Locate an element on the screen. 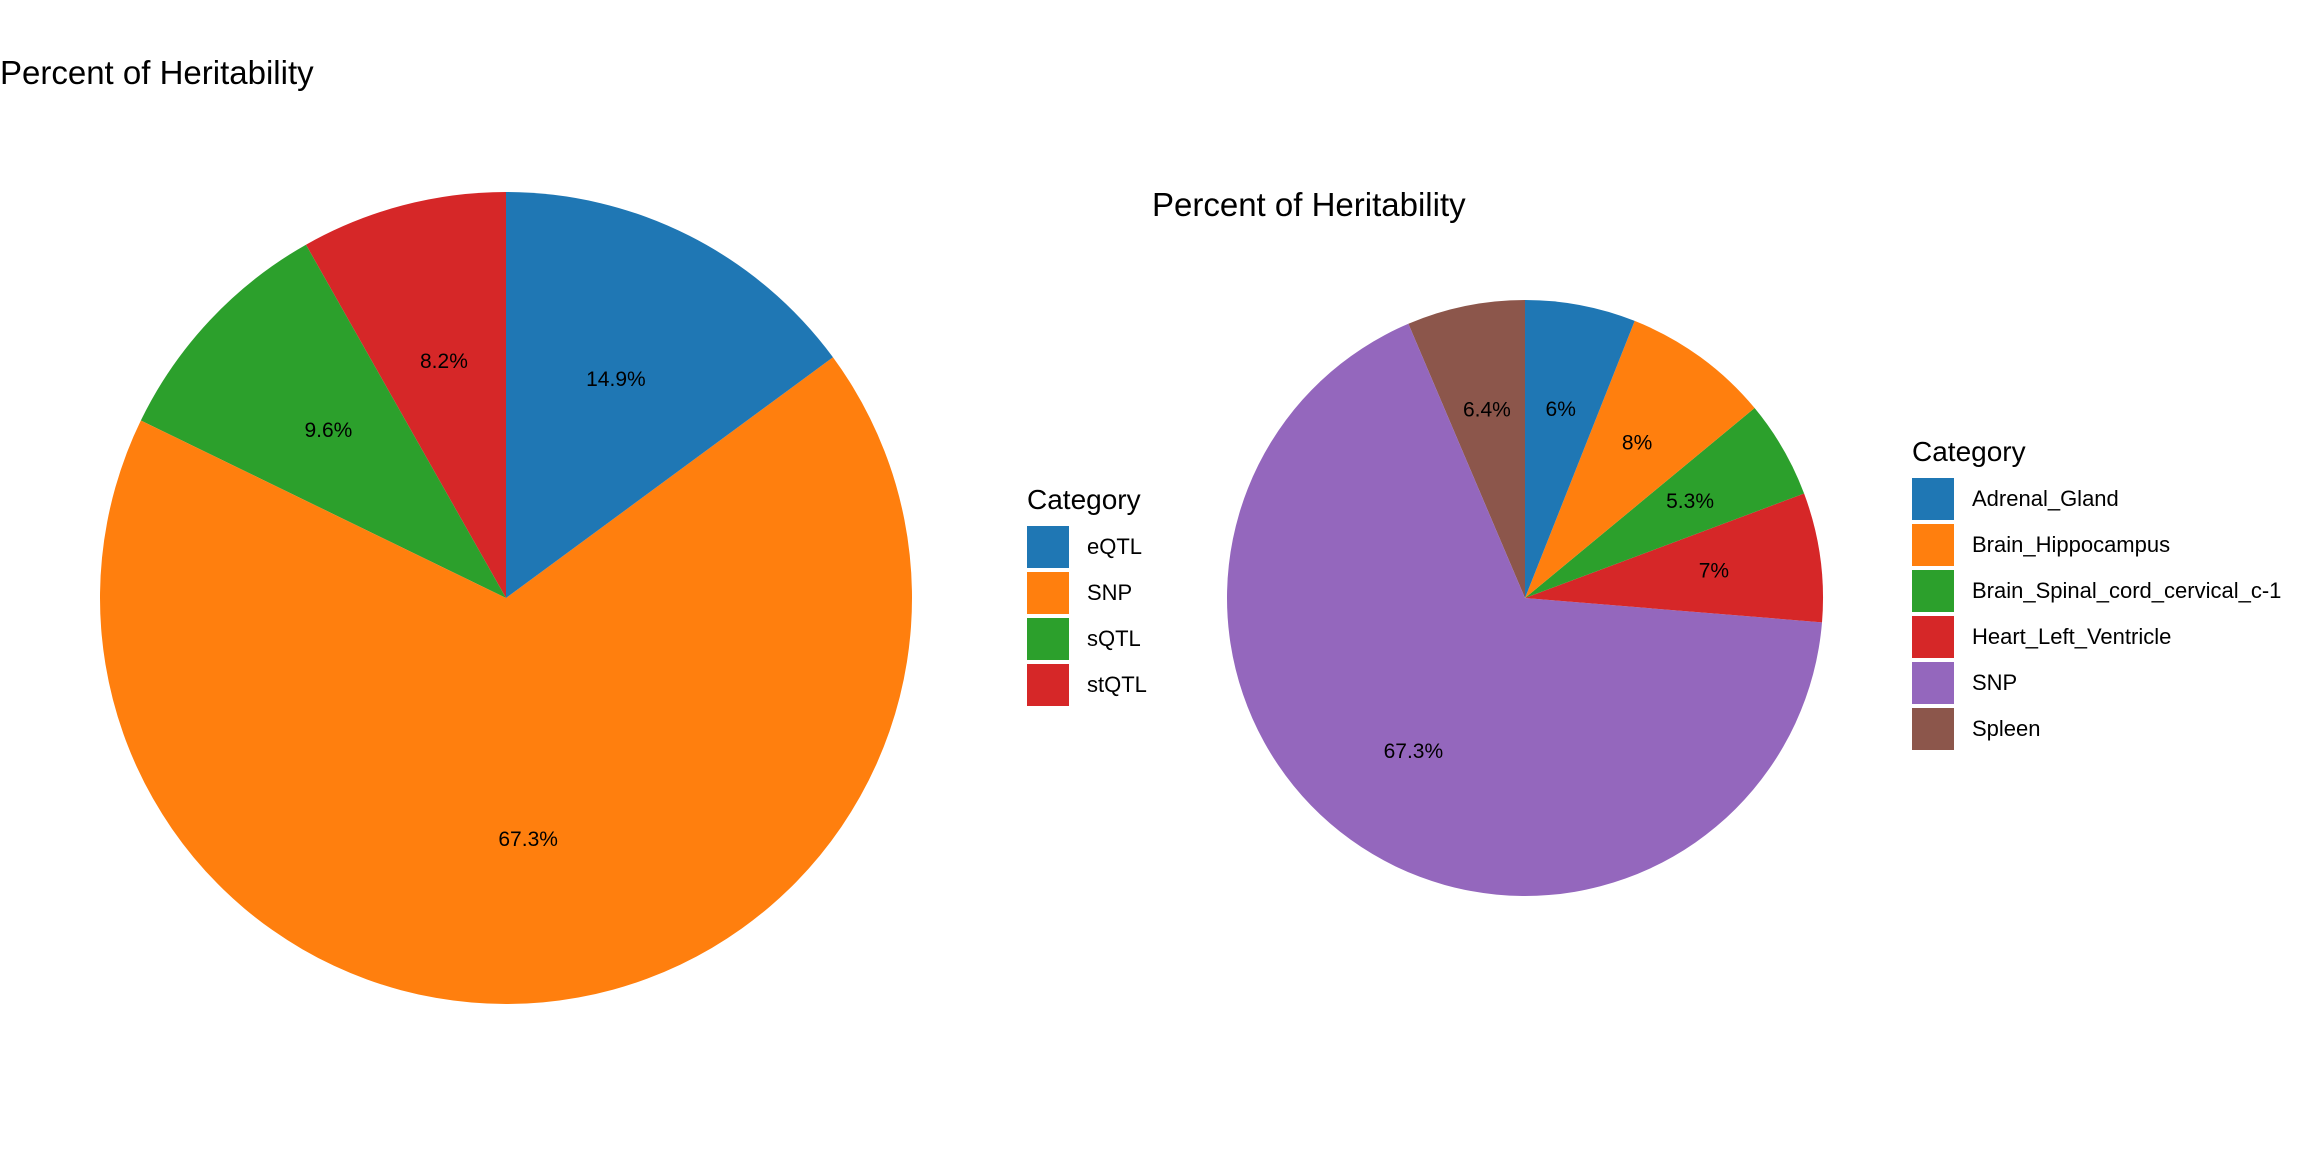 The height and width of the screenshot is (1152, 2304). legend-item: Heart_Left_Ventricle is located at coordinates (2096, 637).